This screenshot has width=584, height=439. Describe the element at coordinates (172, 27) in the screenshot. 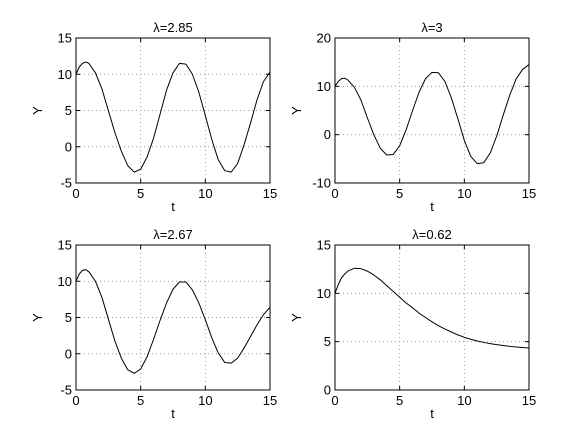

I see `subplot-title: λ=2.85` at that location.